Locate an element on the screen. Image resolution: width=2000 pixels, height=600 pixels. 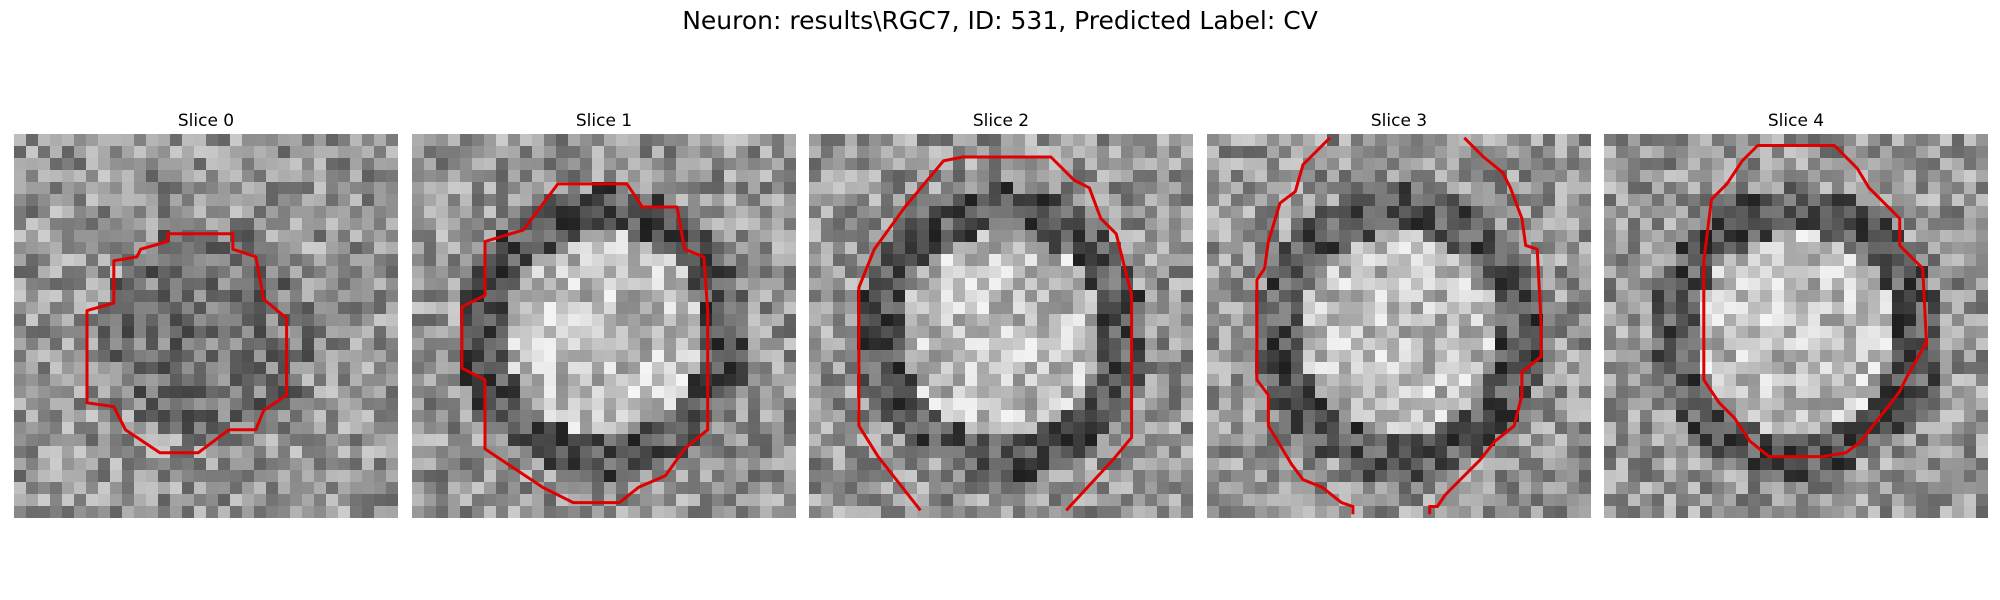
slice-title: Slice 0 is located at coordinates (206, 121).